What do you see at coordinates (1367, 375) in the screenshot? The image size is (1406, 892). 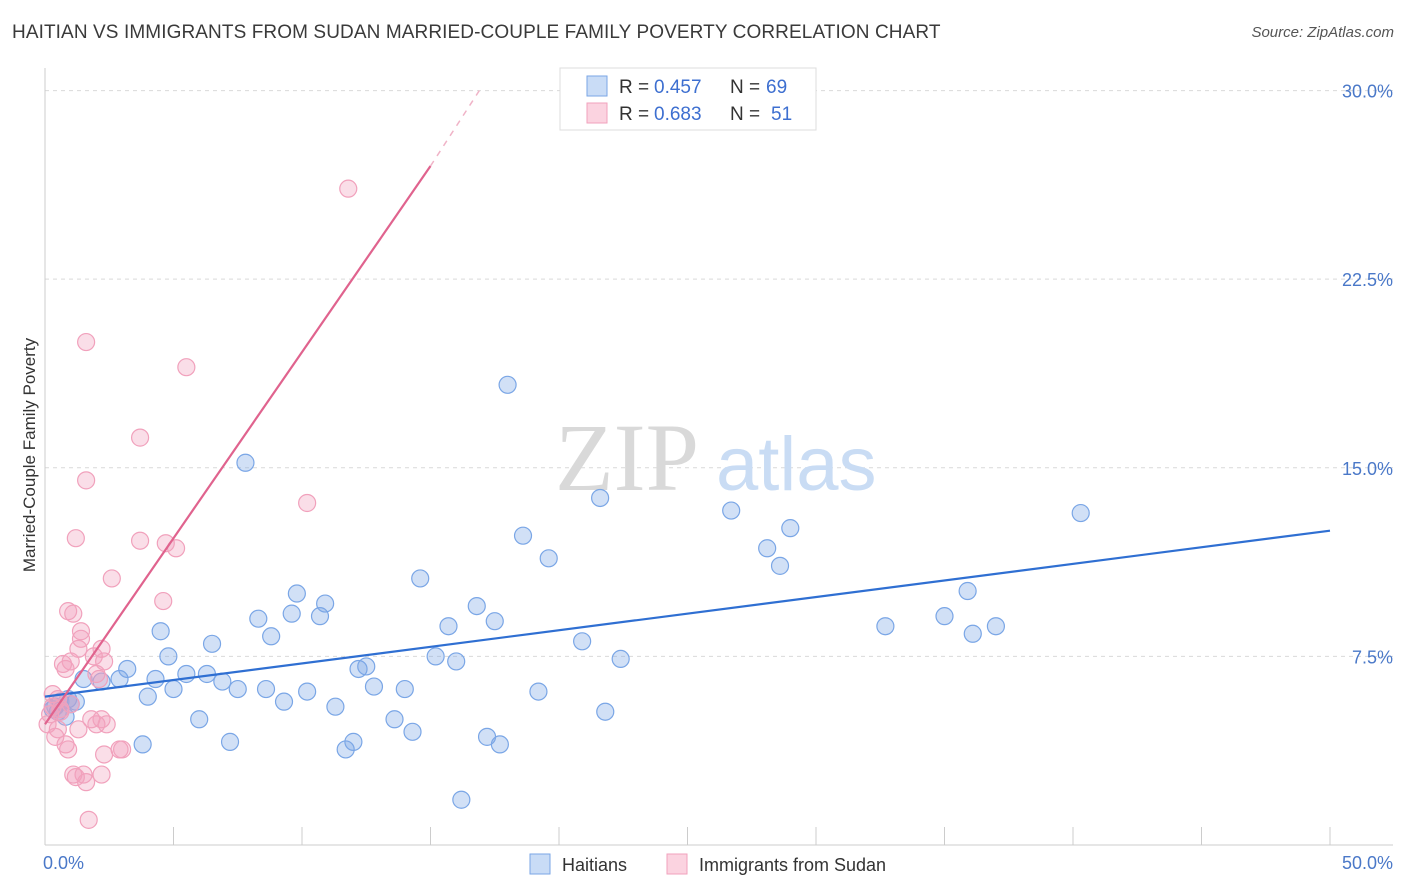 I see `y-tick-labels: 7.5% 15.0% 22.5% 30.0%` at bounding box center [1367, 375].